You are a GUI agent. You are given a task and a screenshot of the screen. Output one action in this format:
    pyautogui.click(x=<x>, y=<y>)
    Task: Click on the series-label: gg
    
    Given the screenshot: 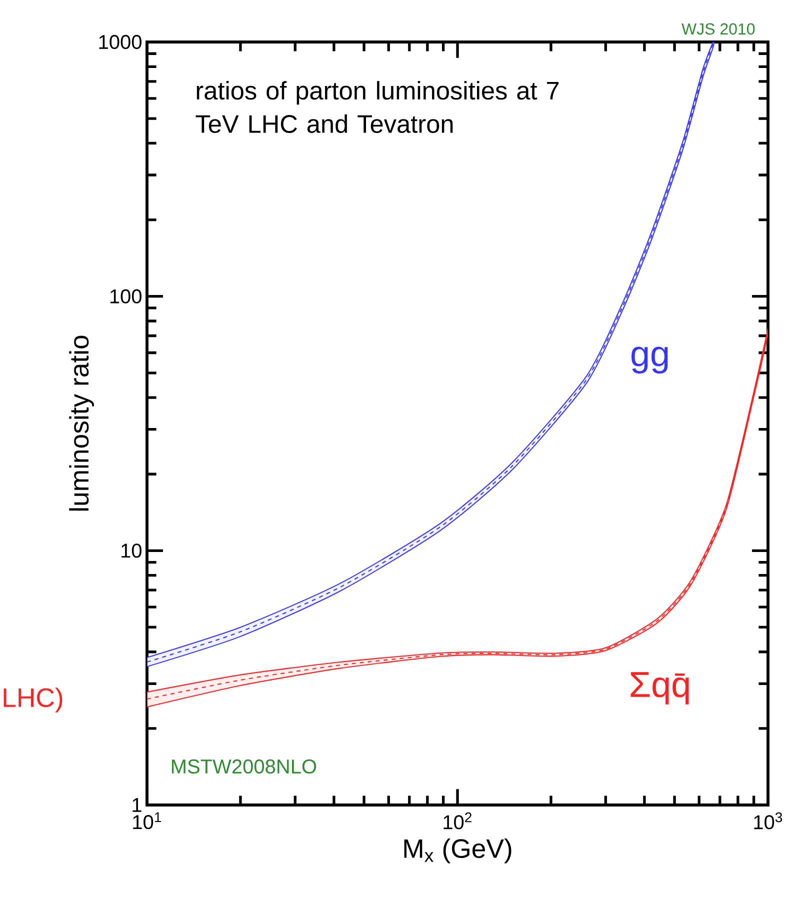 What is the action you would take?
    pyautogui.click(x=649, y=360)
    